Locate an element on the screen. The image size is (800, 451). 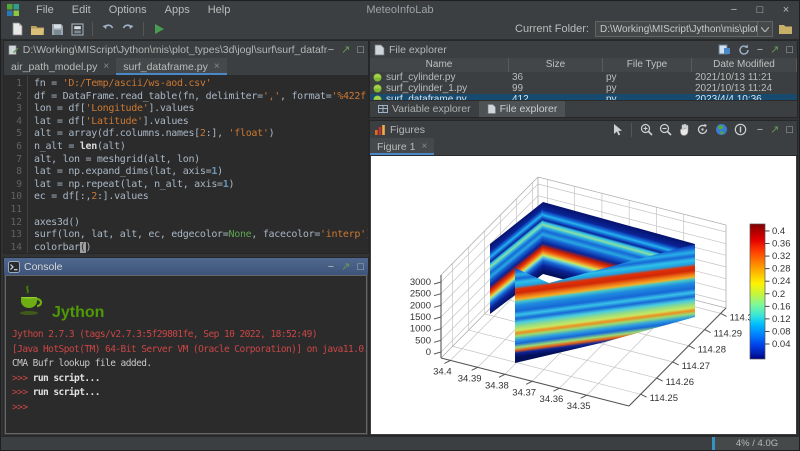
combo-dropdown-arrow is located at coordinates (764, 29).